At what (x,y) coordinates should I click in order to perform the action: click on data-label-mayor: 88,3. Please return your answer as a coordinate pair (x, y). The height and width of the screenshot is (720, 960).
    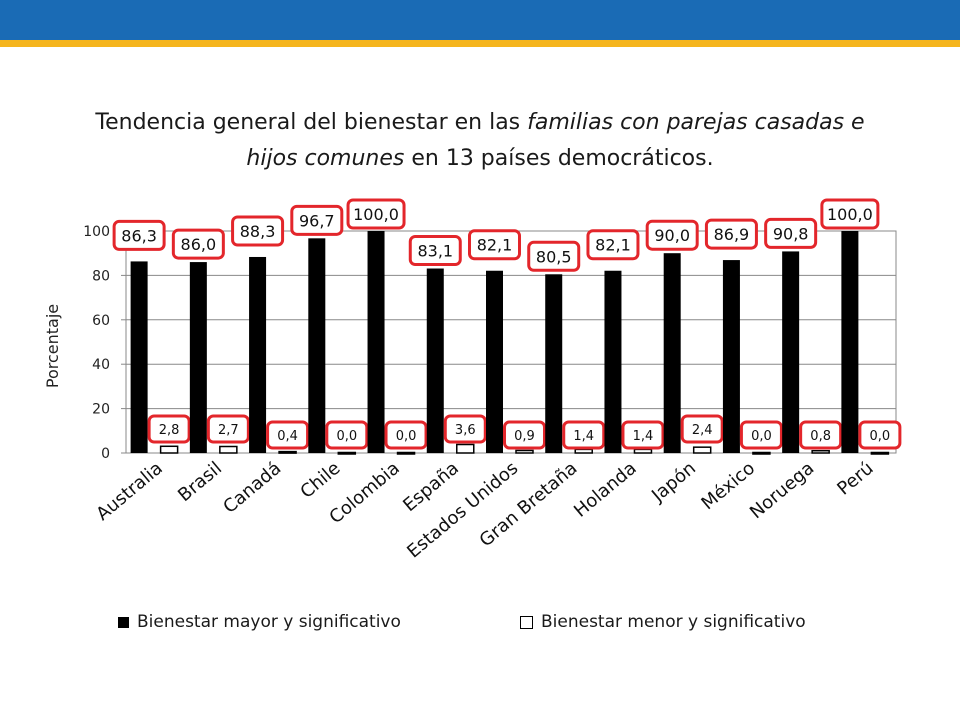
    Looking at the image, I should click on (258, 231).